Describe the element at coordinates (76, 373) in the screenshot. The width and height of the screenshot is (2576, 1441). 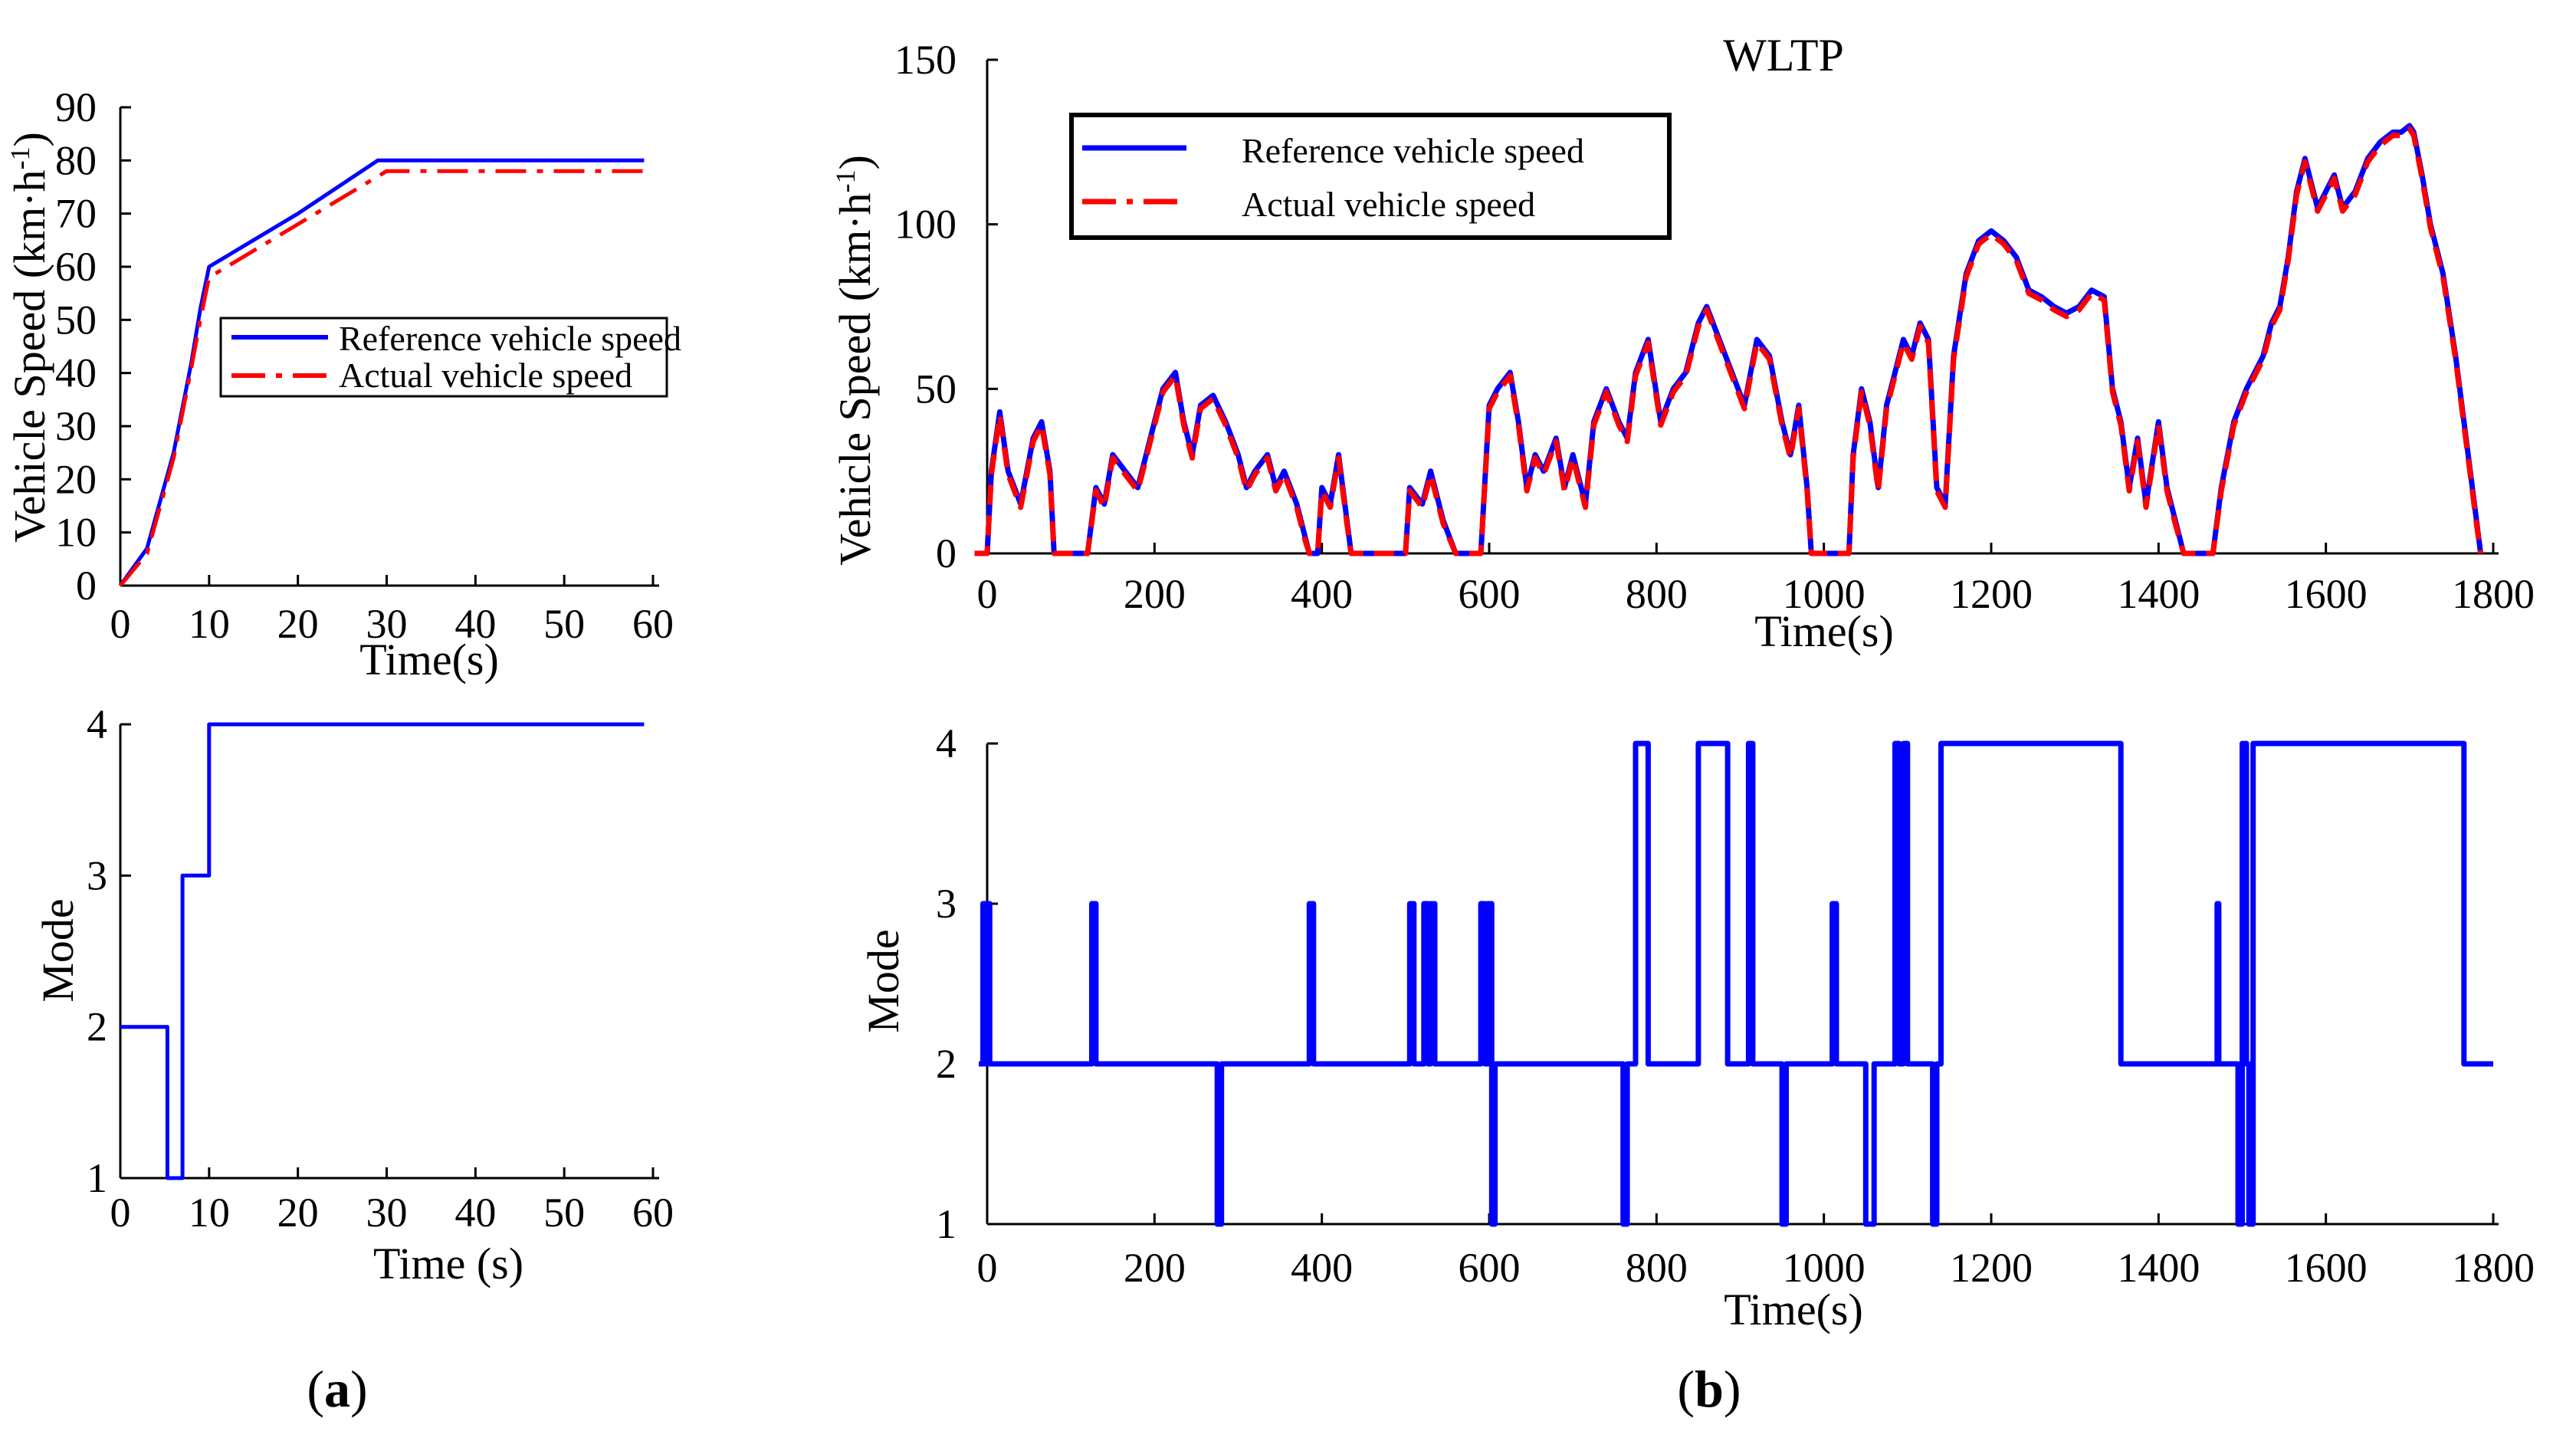
I see `y-tick-label: 40` at that location.